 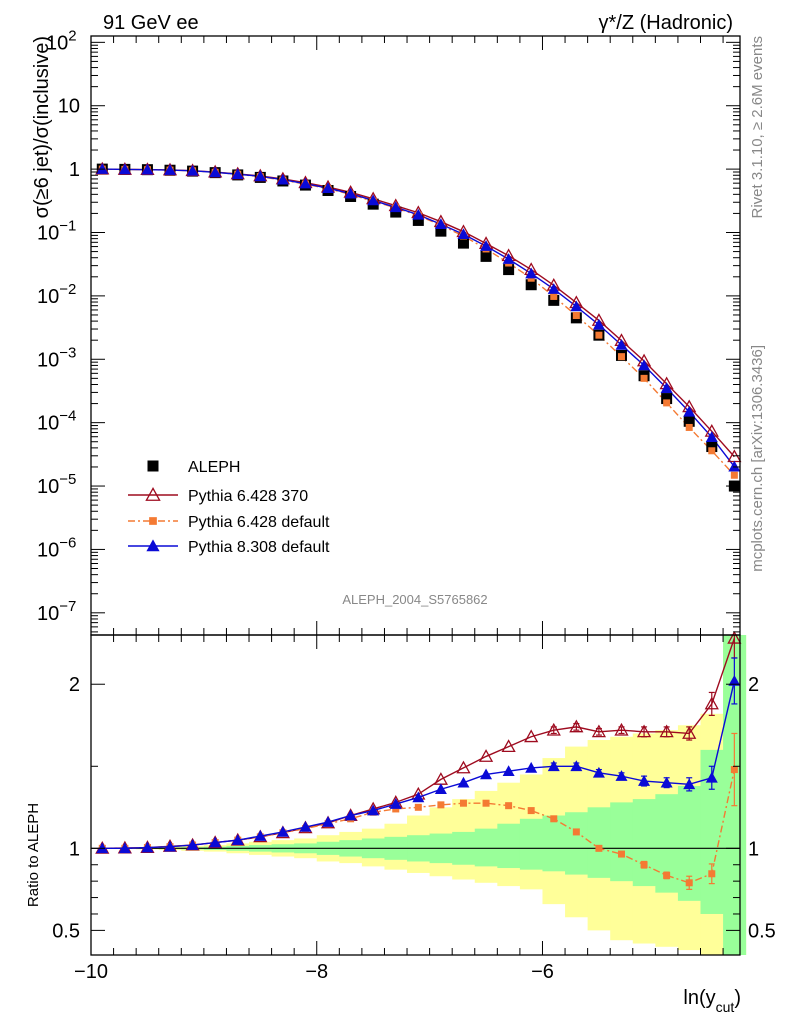 What do you see at coordinates (56, 484) in the screenshot?
I see `main-y-tick-label: 10⁻⁵` at bounding box center [56, 484].